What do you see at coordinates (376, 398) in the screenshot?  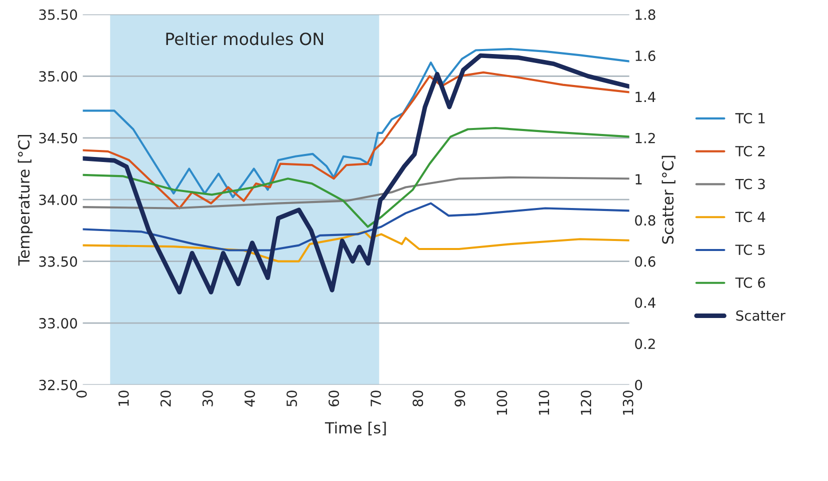 I see `x-tick-label: 70` at bounding box center [376, 398].